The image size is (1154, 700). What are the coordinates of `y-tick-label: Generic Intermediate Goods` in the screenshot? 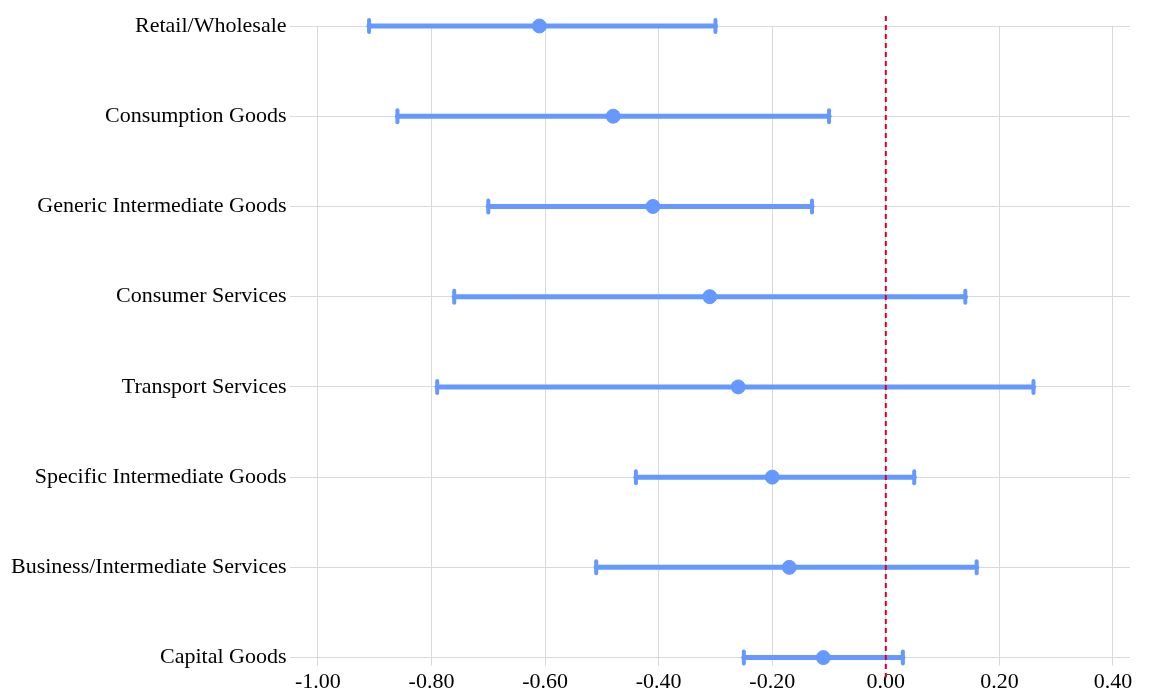 It's located at (162, 205).